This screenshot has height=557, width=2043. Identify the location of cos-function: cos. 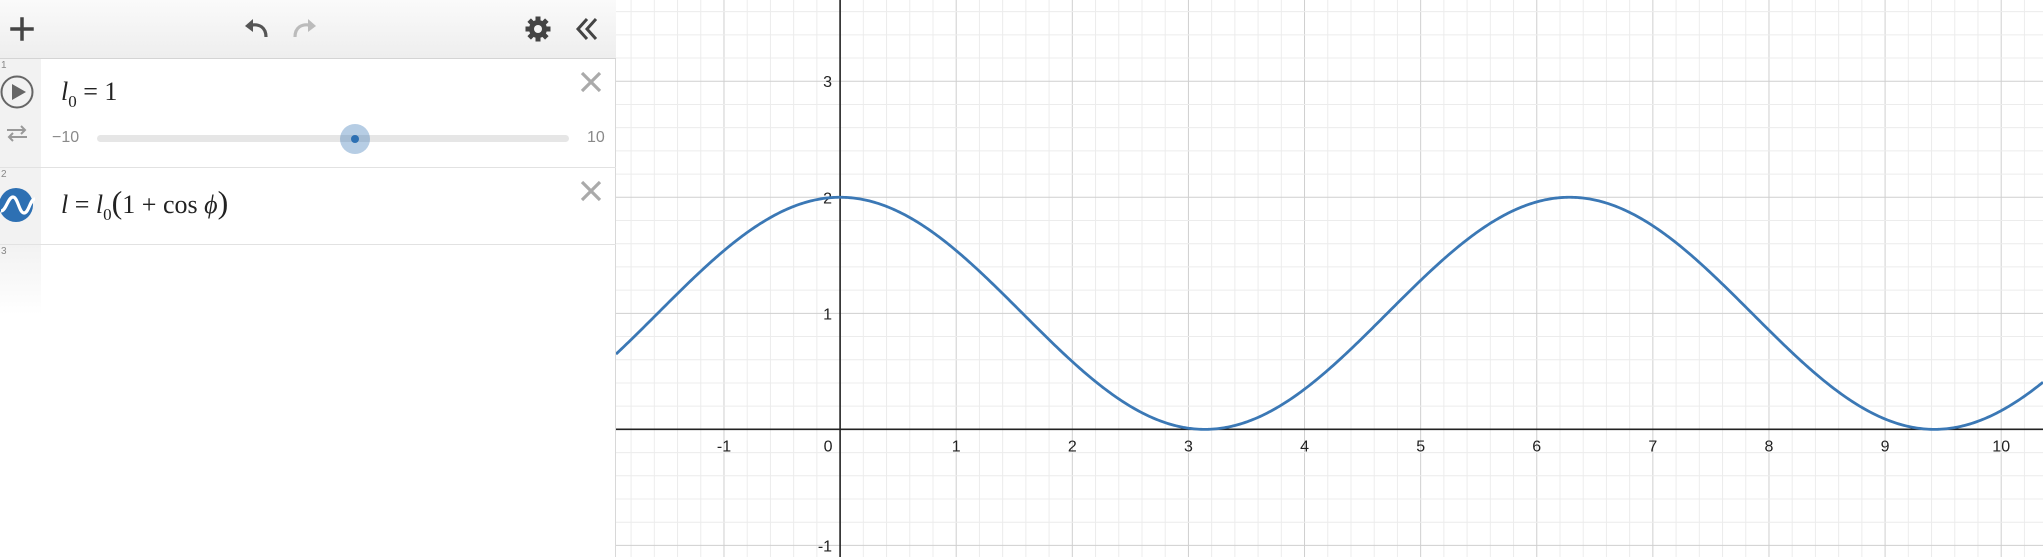
(180, 204).